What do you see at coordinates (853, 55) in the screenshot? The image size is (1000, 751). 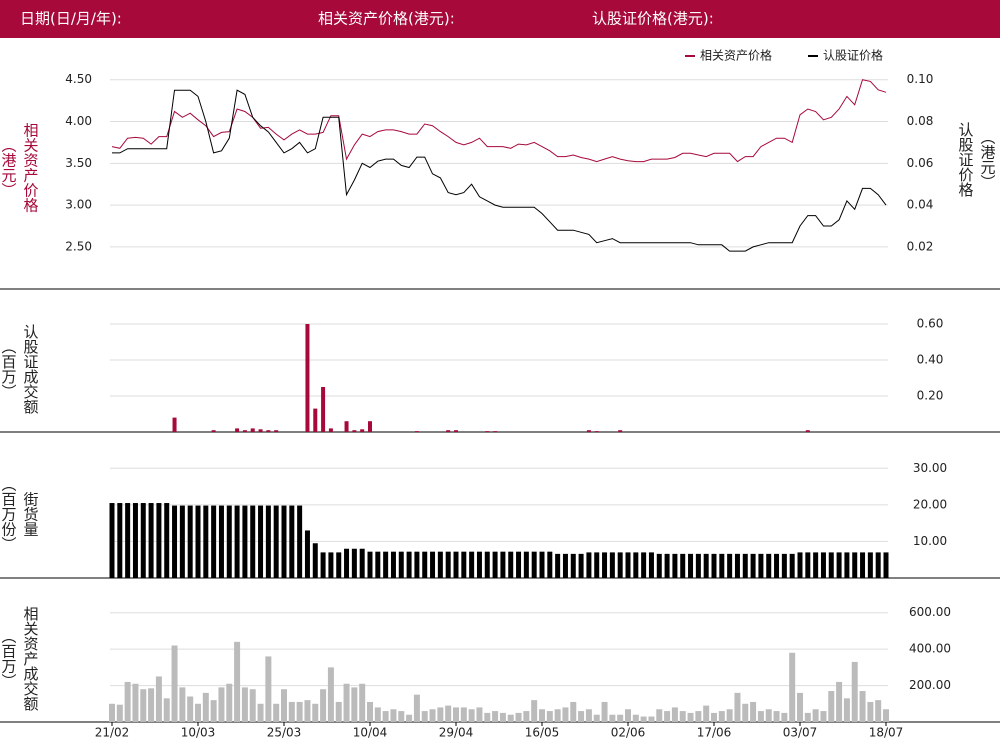 I see `legend-label: 认股证价格` at bounding box center [853, 55].